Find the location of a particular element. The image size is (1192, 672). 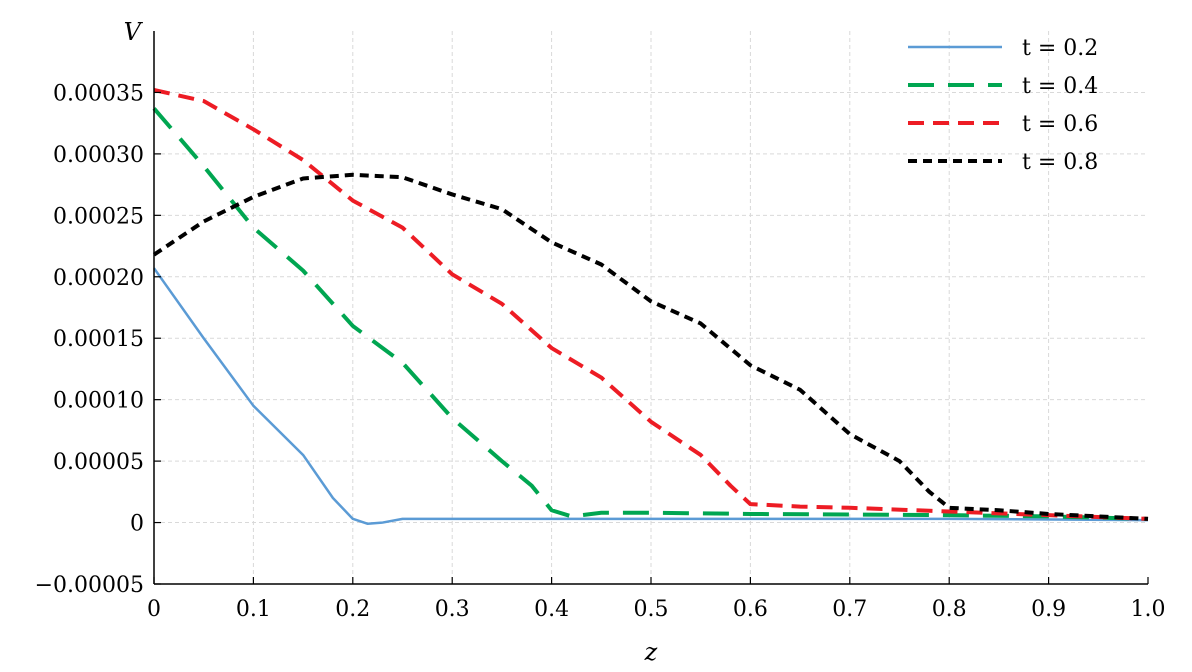

y-tick-label: 0.00035 is located at coordinates (98, 93).